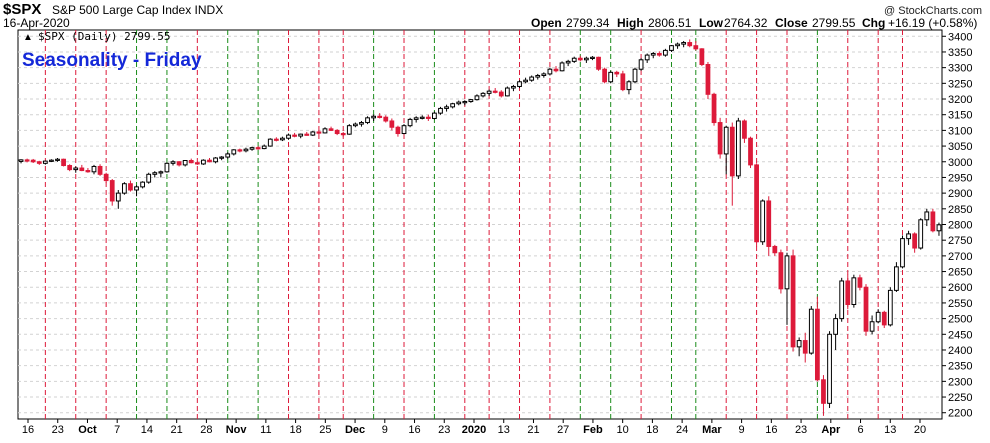  I want to click on y-tick-label: 2650, so click(960, 273).